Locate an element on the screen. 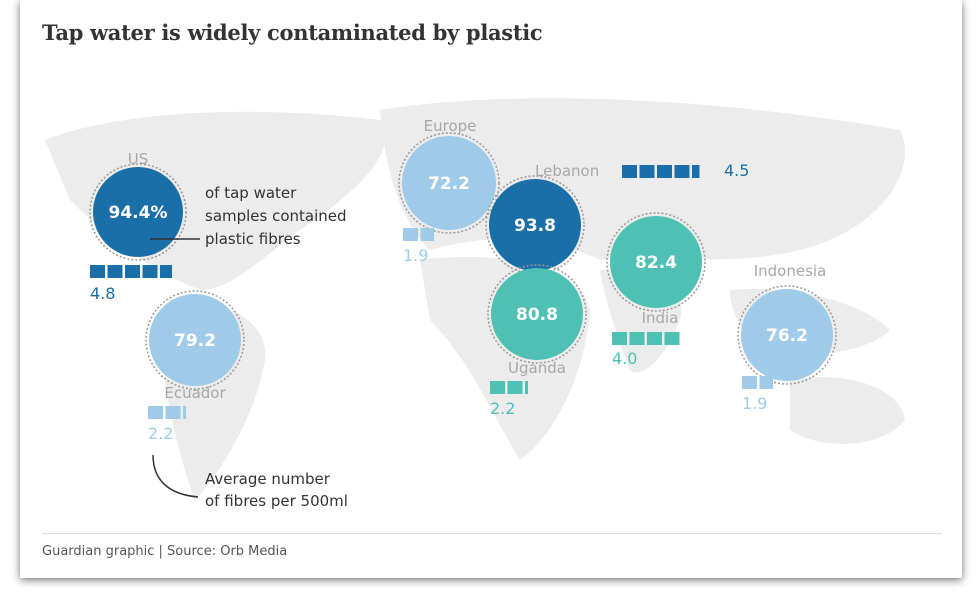 Image resolution: width=980 pixels, height=599 pixels. fibre-note-leader-line is located at coordinates (175, 476).